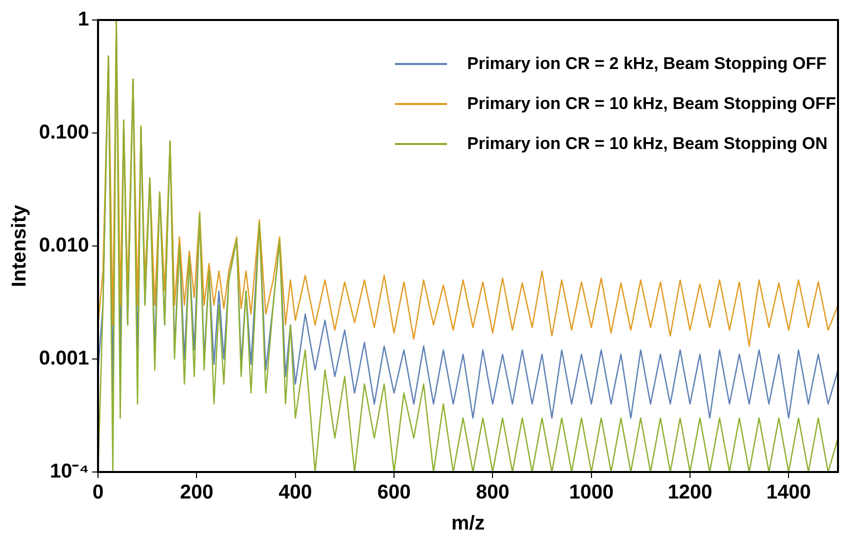 The width and height of the screenshot is (842, 540). What do you see at coordinates (64, 359) in the screenshot?
I see `y-tick-label: 0.001` at bounding box center [64, 359].